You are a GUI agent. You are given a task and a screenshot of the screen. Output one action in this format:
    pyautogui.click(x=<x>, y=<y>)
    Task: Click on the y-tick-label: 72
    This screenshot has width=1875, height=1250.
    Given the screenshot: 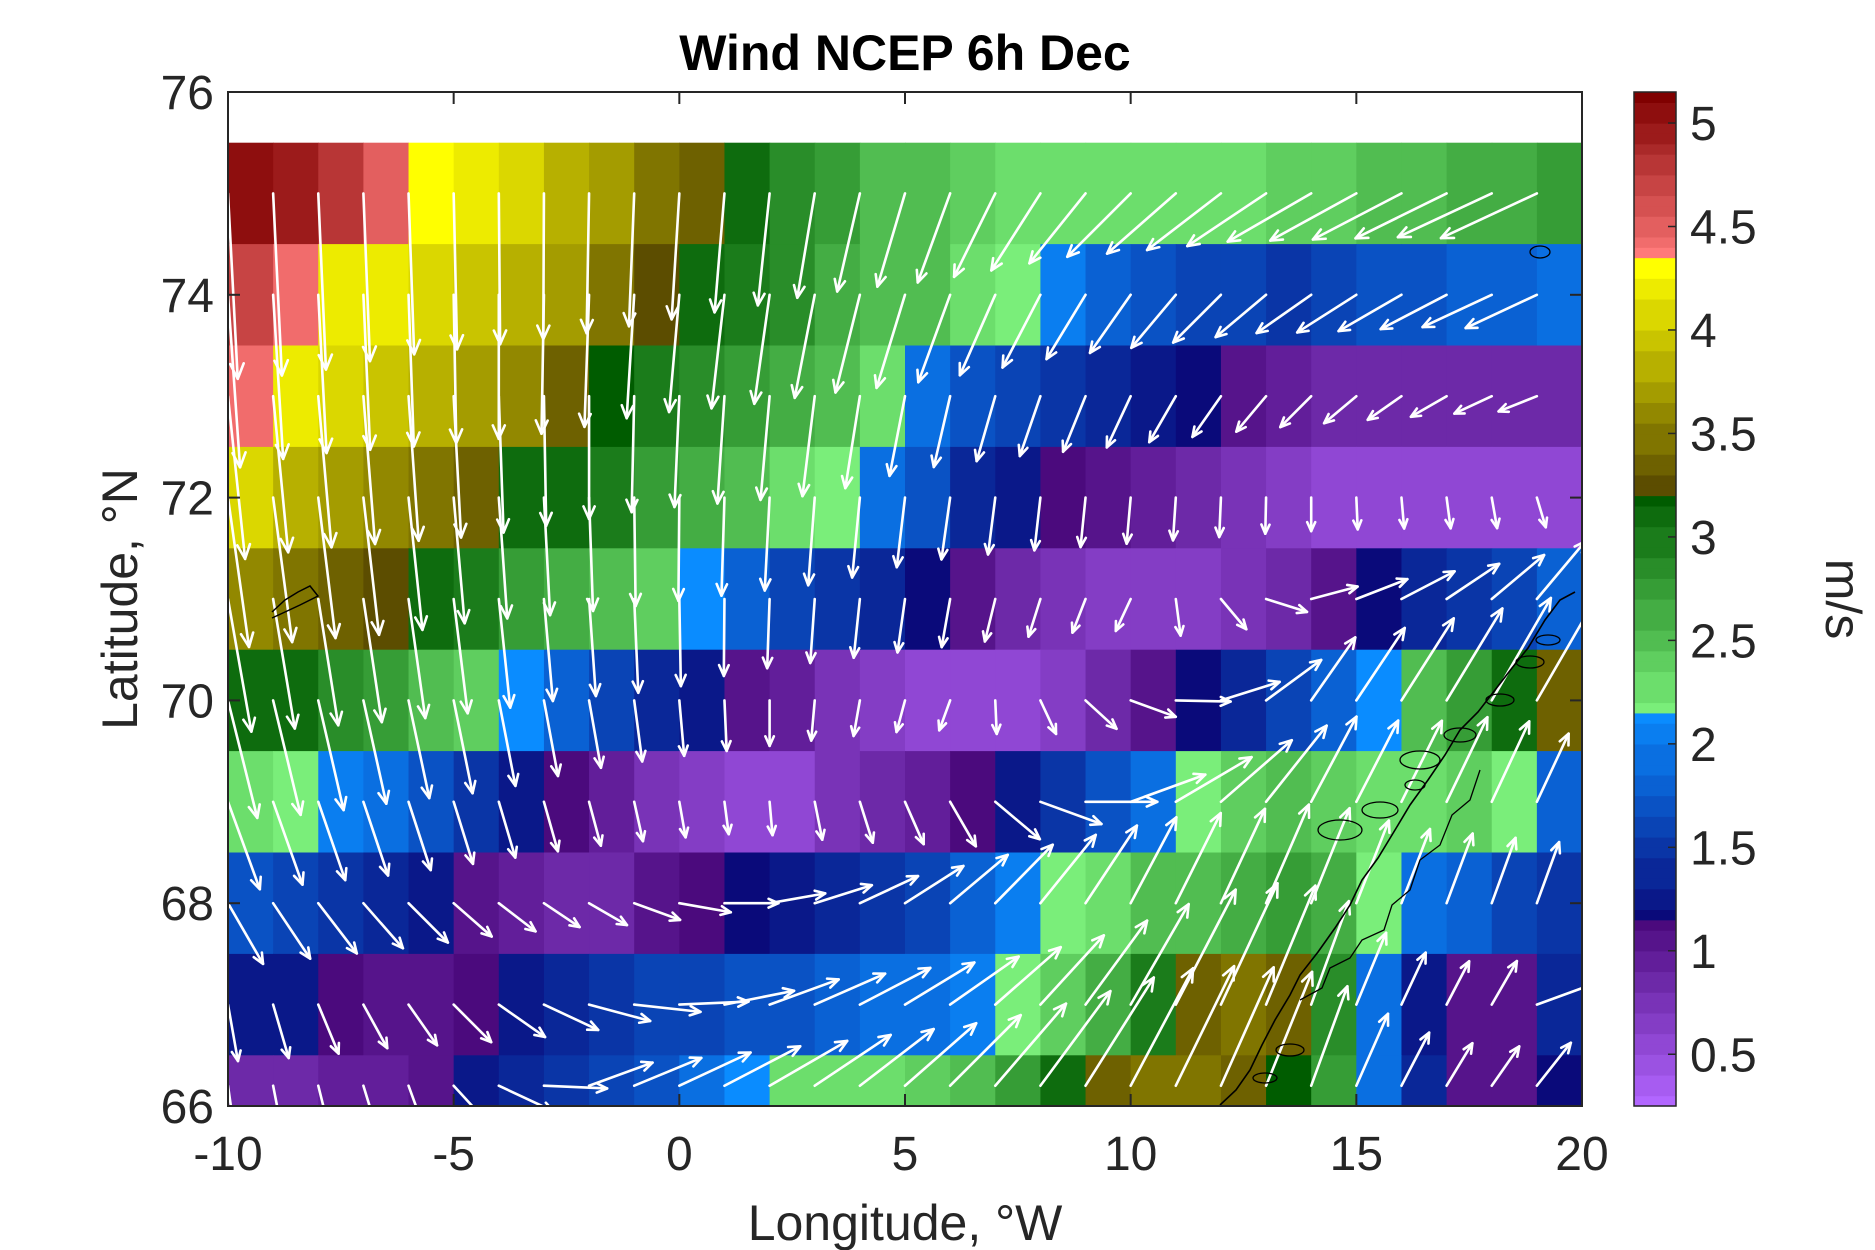 What is the action you would take?
    pyautogui.click(x=187, y=499)
    